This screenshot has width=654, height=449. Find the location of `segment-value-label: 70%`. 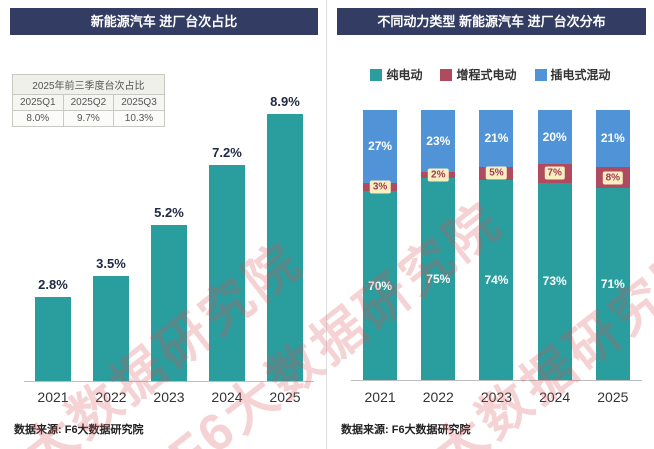

segment-value-label: 70% is located at coordinates (380, 285).